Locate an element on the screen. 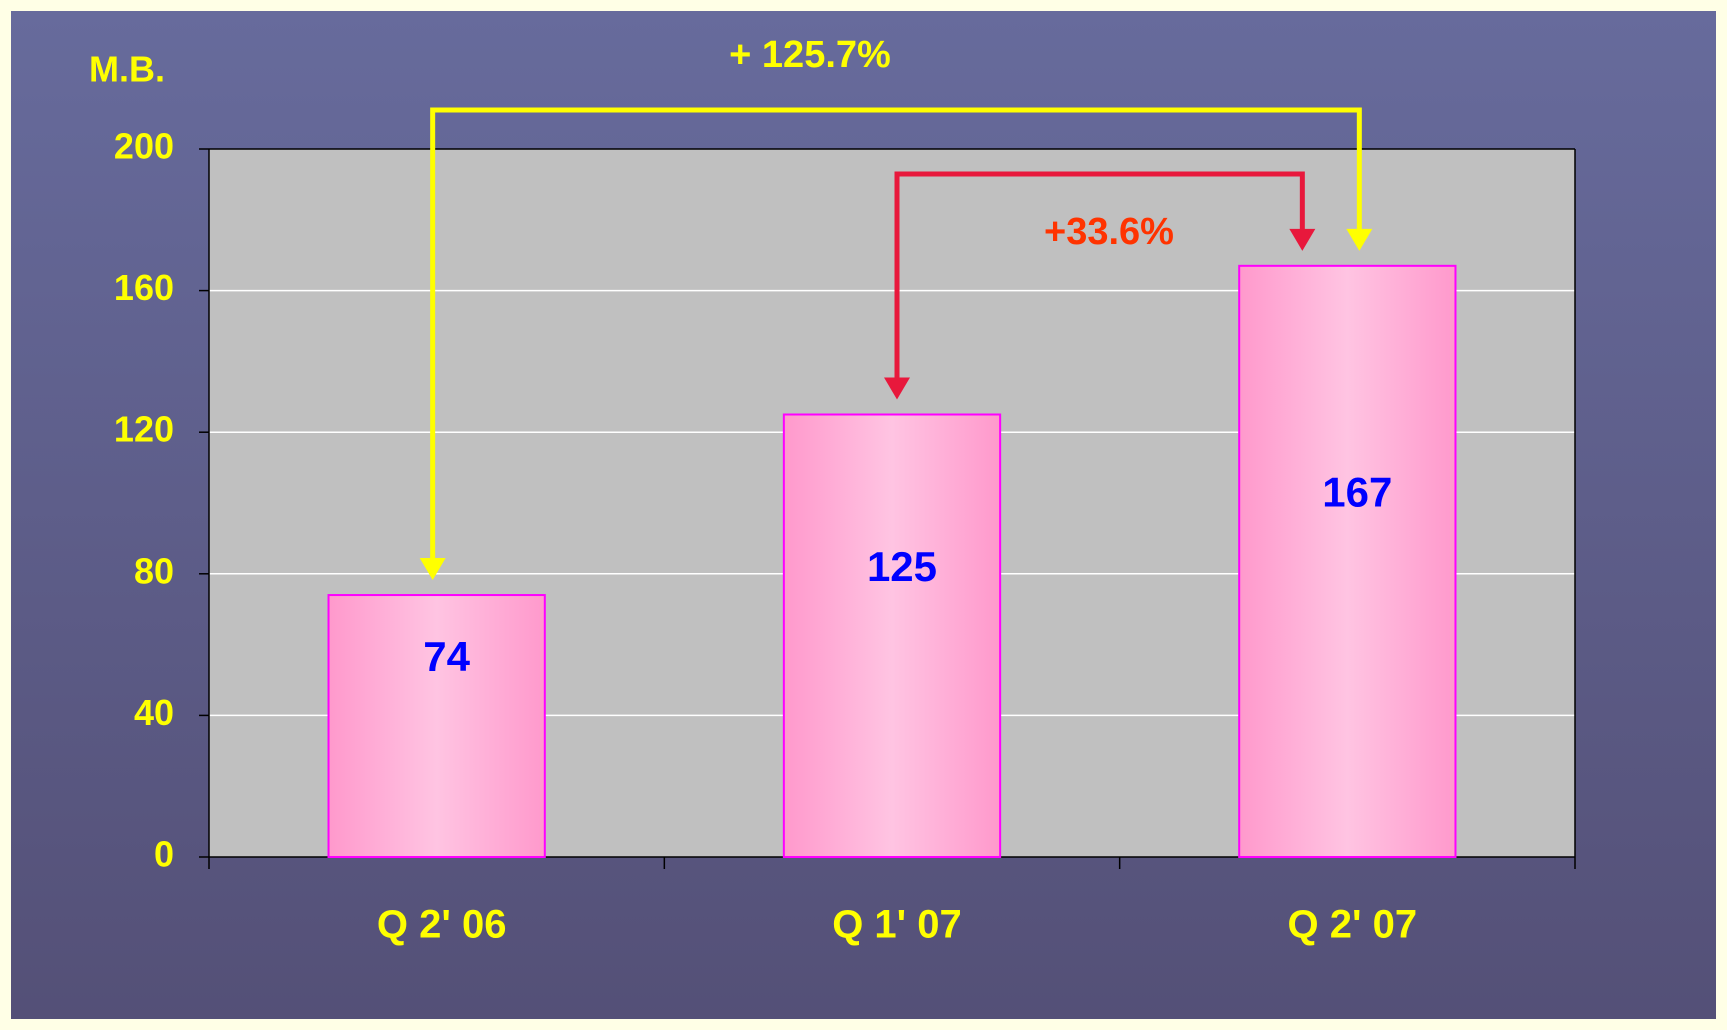  y-tick-label: 160 is located at coordinates (144, 287).